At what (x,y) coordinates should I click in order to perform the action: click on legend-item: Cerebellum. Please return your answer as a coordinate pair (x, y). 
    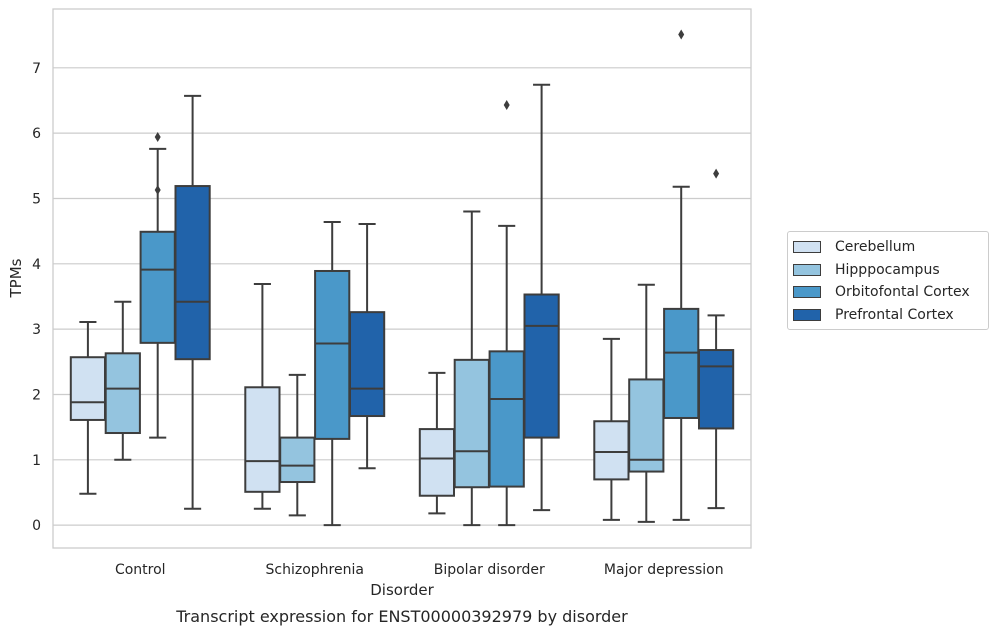
    Looking at the image, I should click on (888, 247).